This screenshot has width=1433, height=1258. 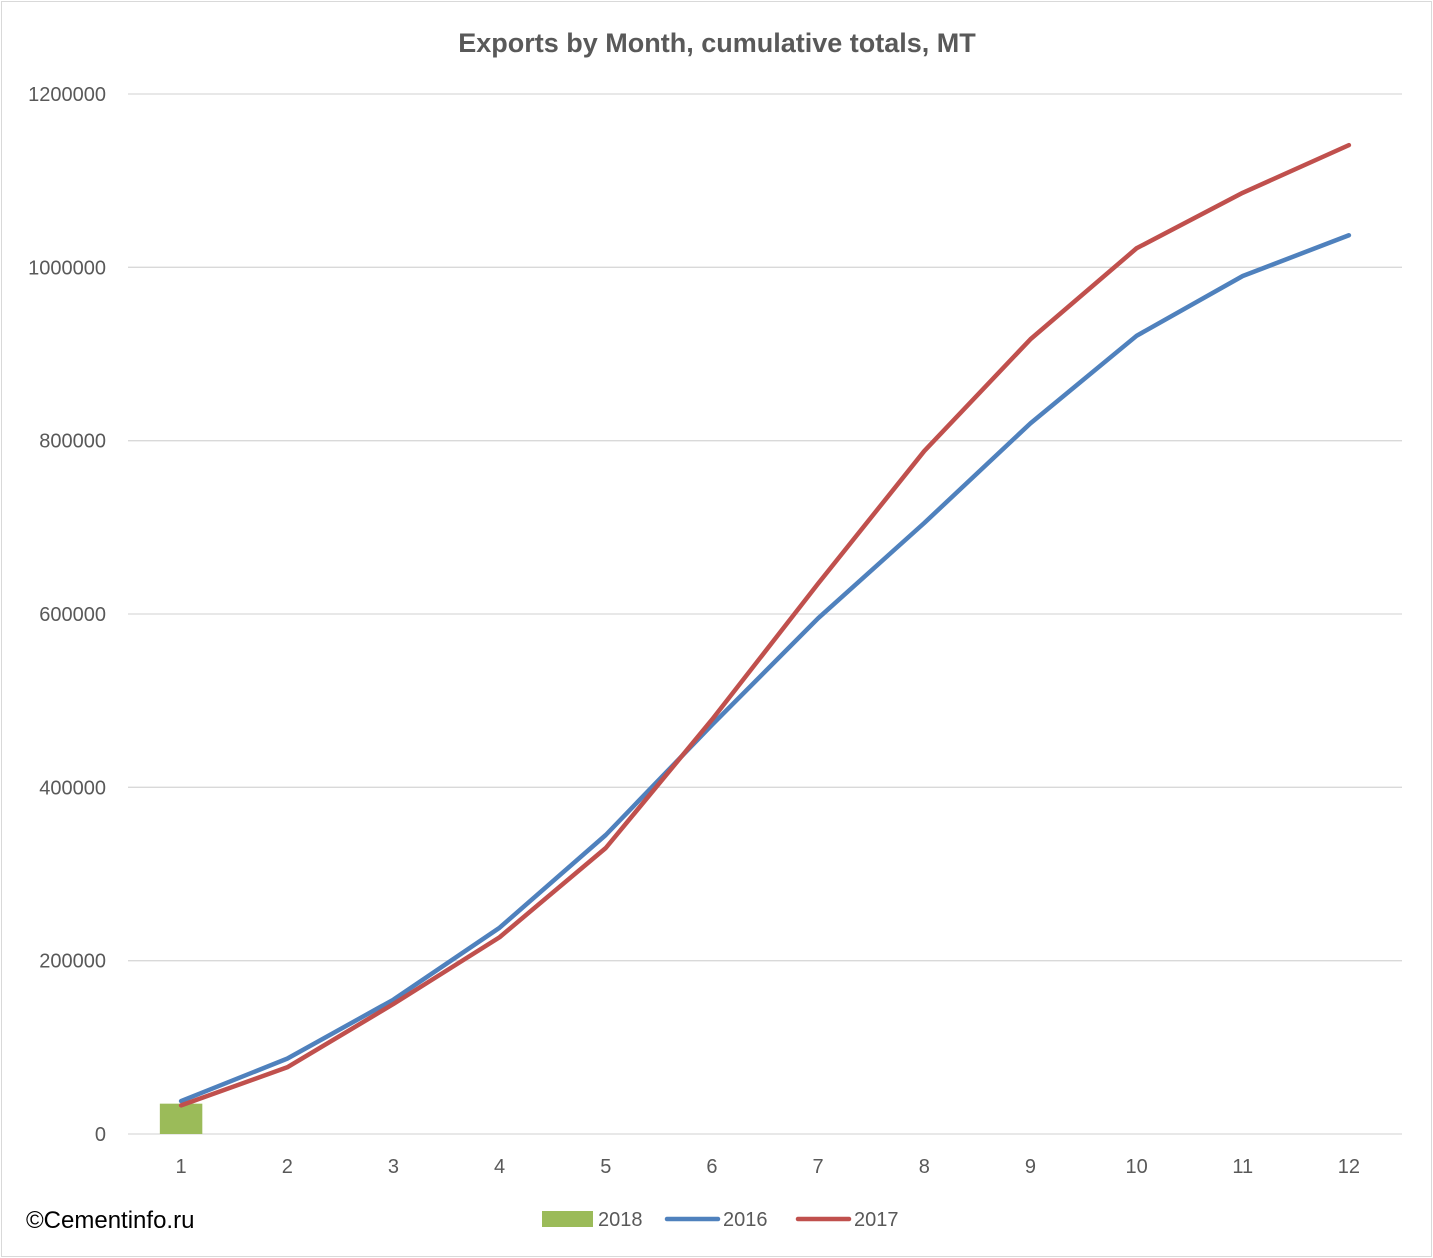 I want to click on x-tick-label: 5, so click(x=605, y=1167).